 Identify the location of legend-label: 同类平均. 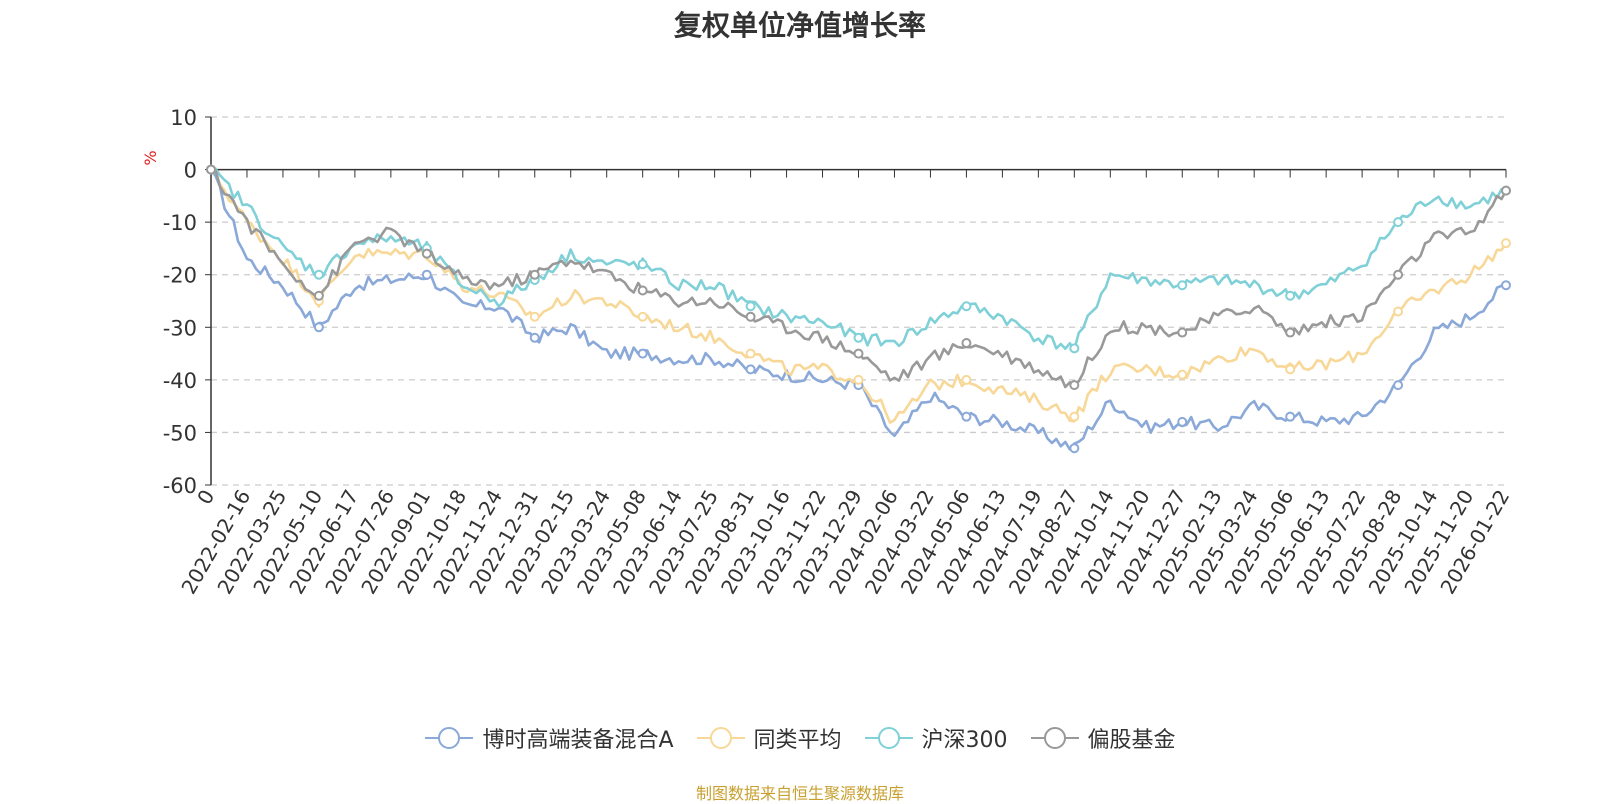
(797, 740).